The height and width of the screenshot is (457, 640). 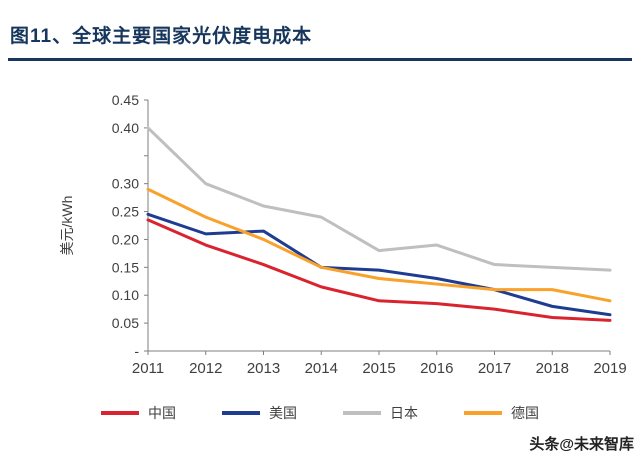 What do you see at coordinates (205, 368) in the screenshot?
I see `x-tick-label: 2012` at bounding box center [205, 368].